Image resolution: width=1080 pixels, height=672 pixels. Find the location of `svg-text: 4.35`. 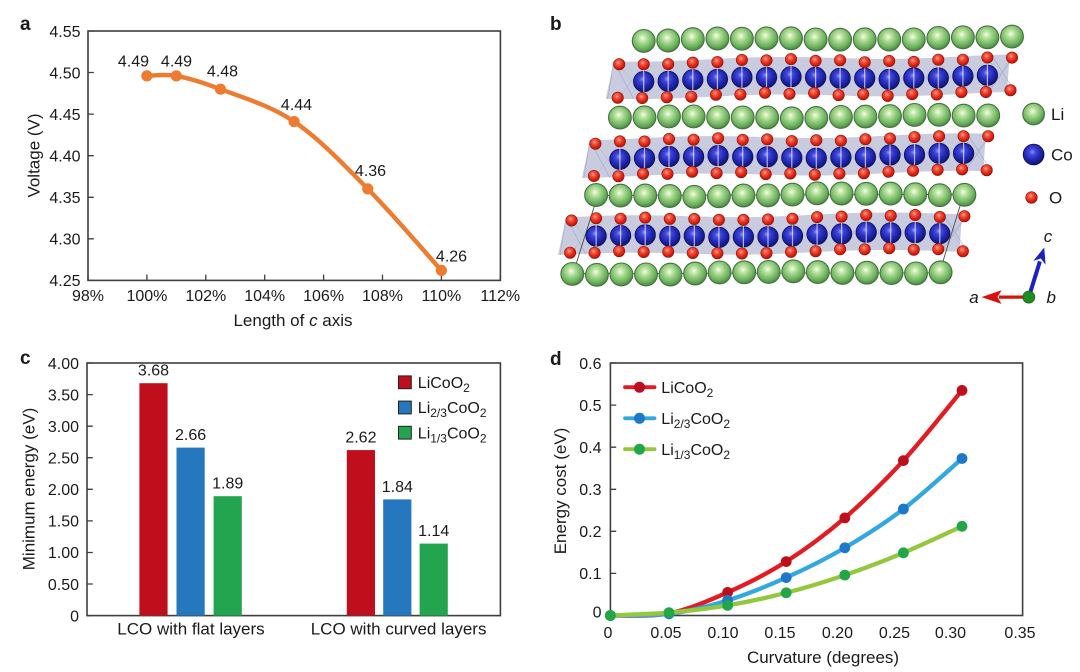

svg-text: 4.35 is located at coordinates (64, 198).